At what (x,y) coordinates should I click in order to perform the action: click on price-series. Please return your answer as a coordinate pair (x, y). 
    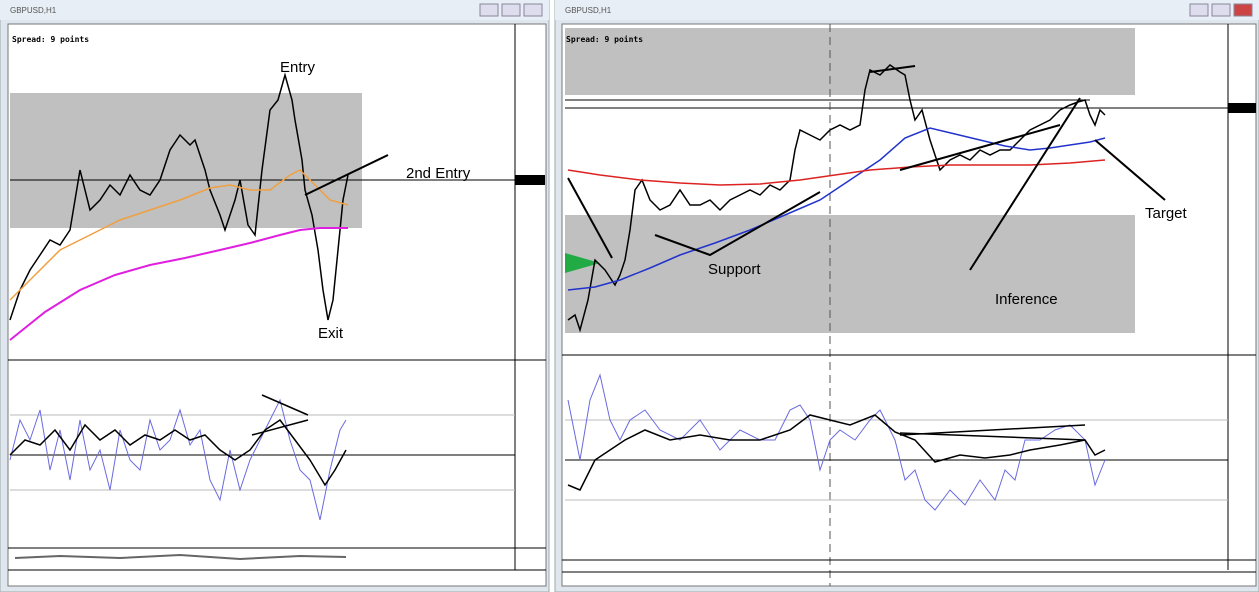
    Looking at the image, I should click on (179, 196).